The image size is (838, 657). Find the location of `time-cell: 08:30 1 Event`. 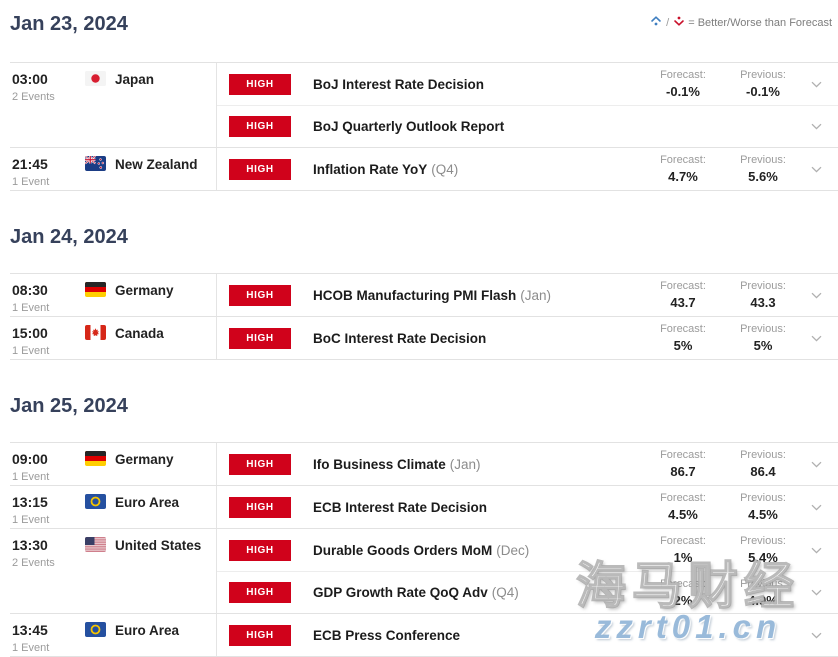

time-cell: 08:30 1 Event is located at coordinates (47, 295).